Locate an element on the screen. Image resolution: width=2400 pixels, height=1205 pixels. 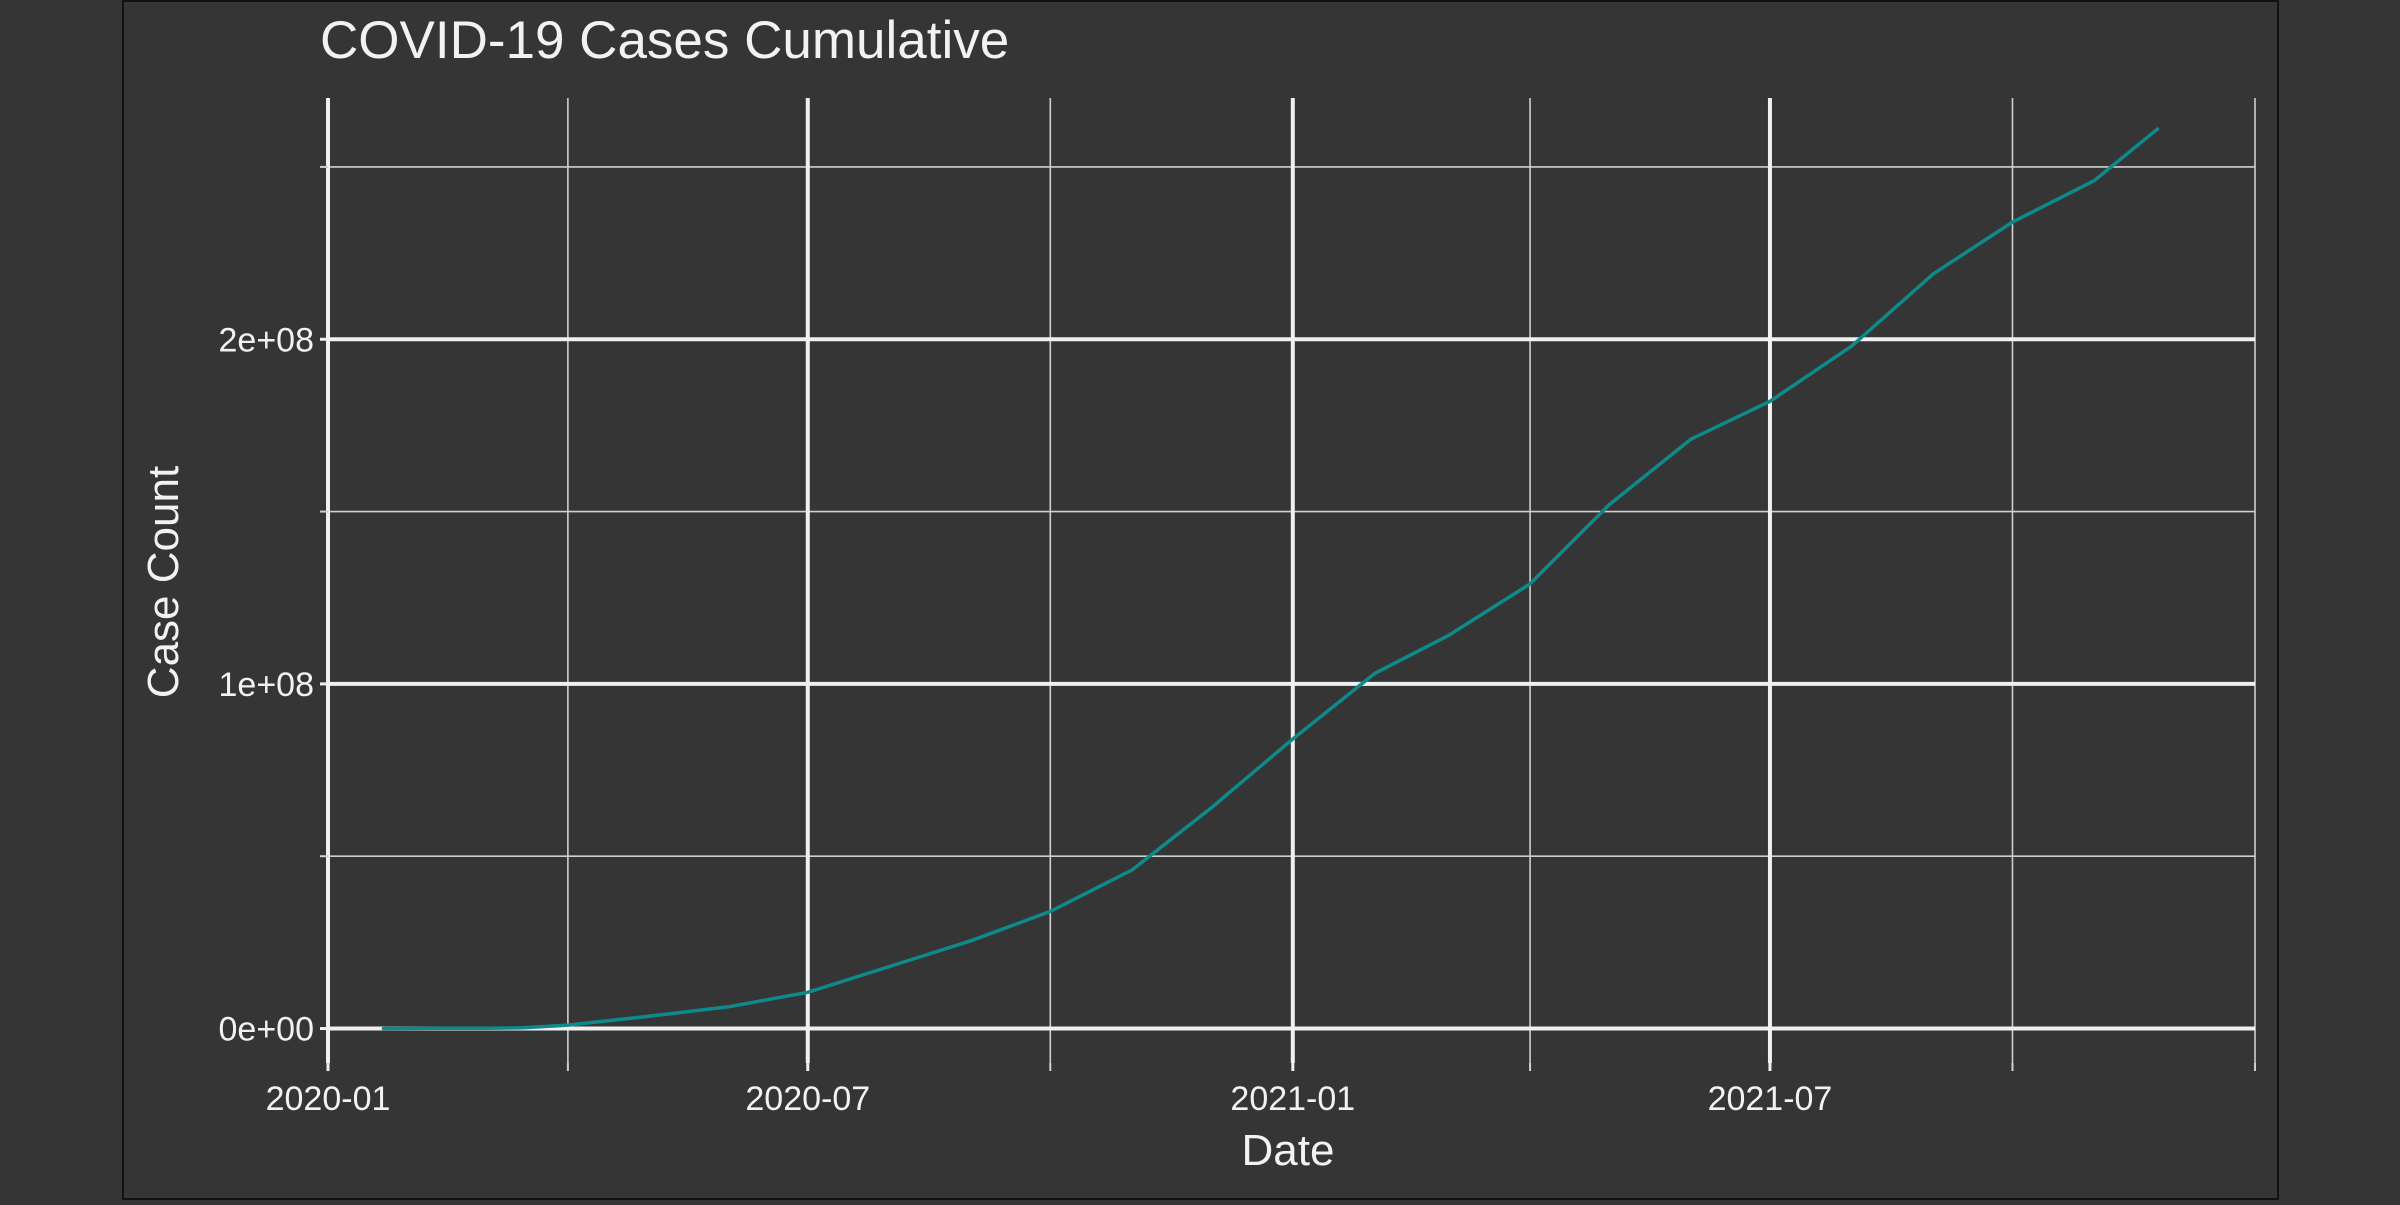
y-tick-label: 0e+00 is located at coordinates (267, 1030).